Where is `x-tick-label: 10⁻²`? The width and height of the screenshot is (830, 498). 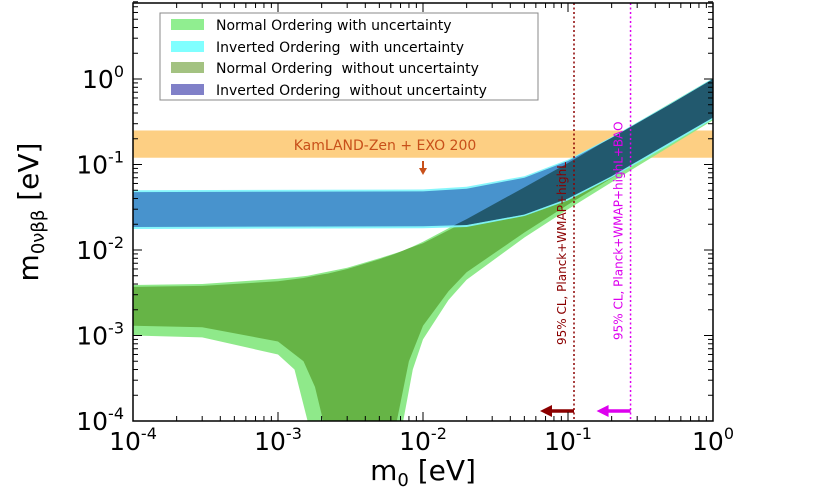 x-tick-label: 10⁻² is located at coordinates (423, 440).